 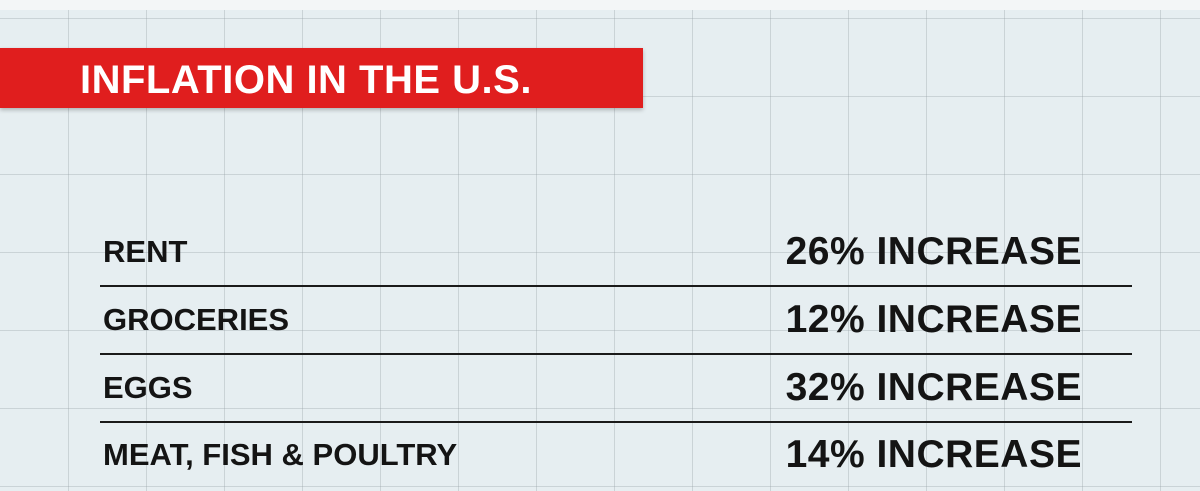 I want to click on row-label: MEAT, FISH & POULTRY, so click(x=280, y=454).